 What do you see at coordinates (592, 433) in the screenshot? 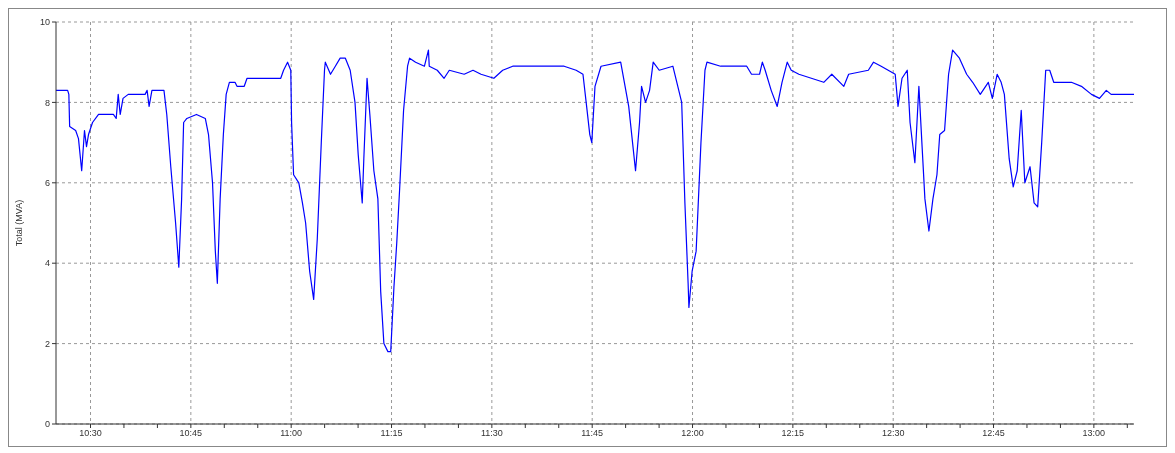
I see `x-tick-label: 11:45` at bounding box center [592, 433].